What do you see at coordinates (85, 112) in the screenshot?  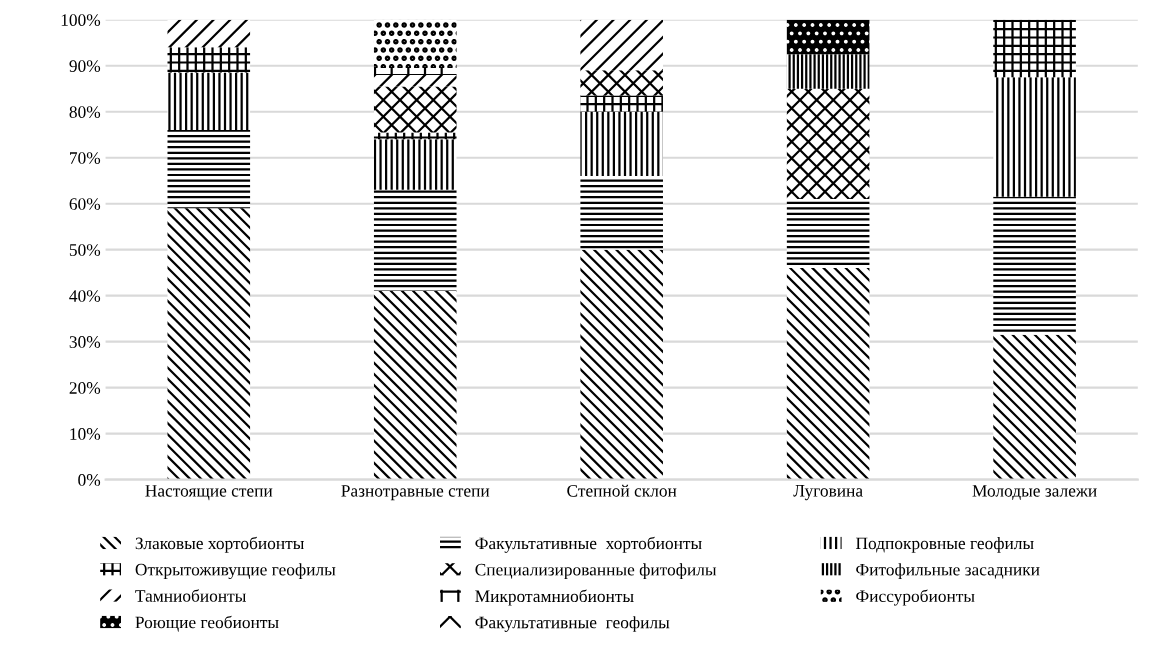 I see `y-tick-label: 80%` at bounding box center [85, 112].